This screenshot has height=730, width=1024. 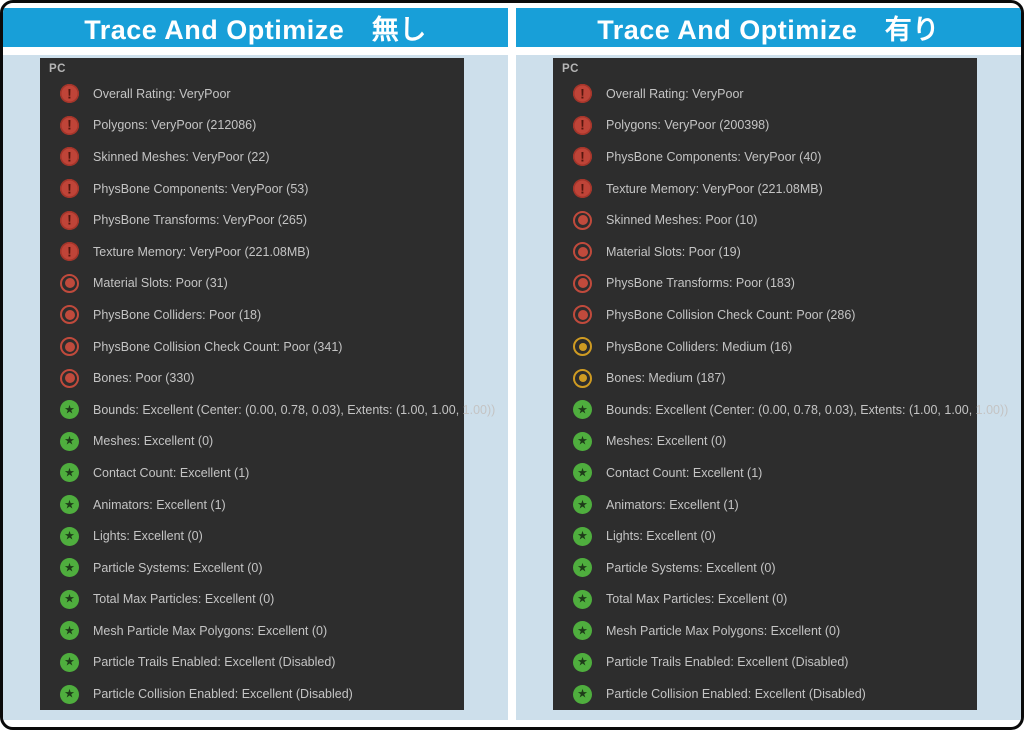 I want to click on stat-text: PhysBone Transforms: VeryPoor (265), so click(x=200, y=220).